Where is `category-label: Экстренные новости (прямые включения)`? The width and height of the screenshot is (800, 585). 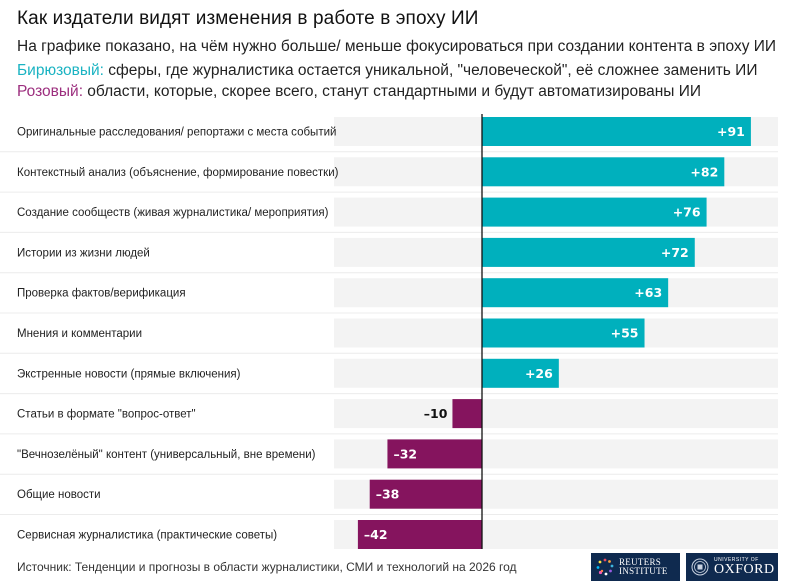 category-label: Экстренные новости (прямые включения) is located at coordinates (129, 374).